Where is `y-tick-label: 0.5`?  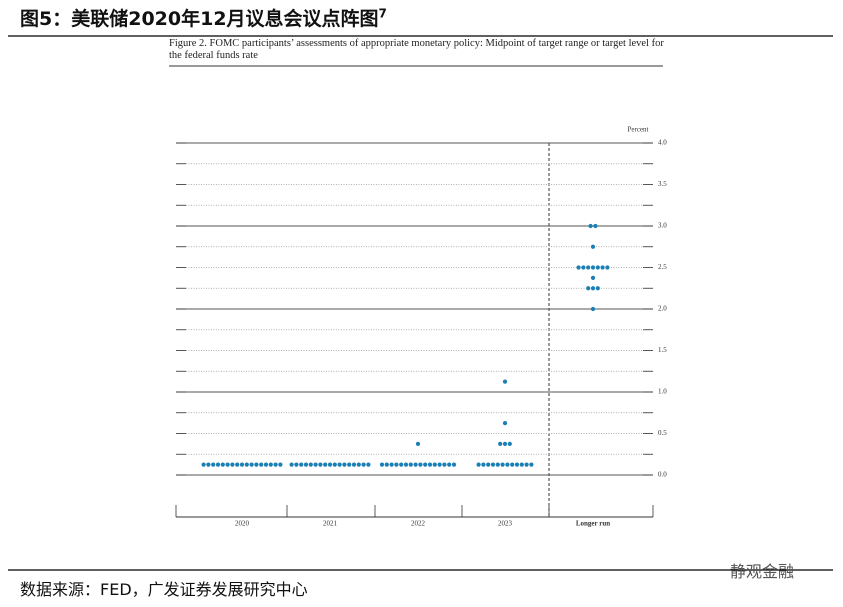
y-tick-label: 0.5 is located at coordinates (662, 433).